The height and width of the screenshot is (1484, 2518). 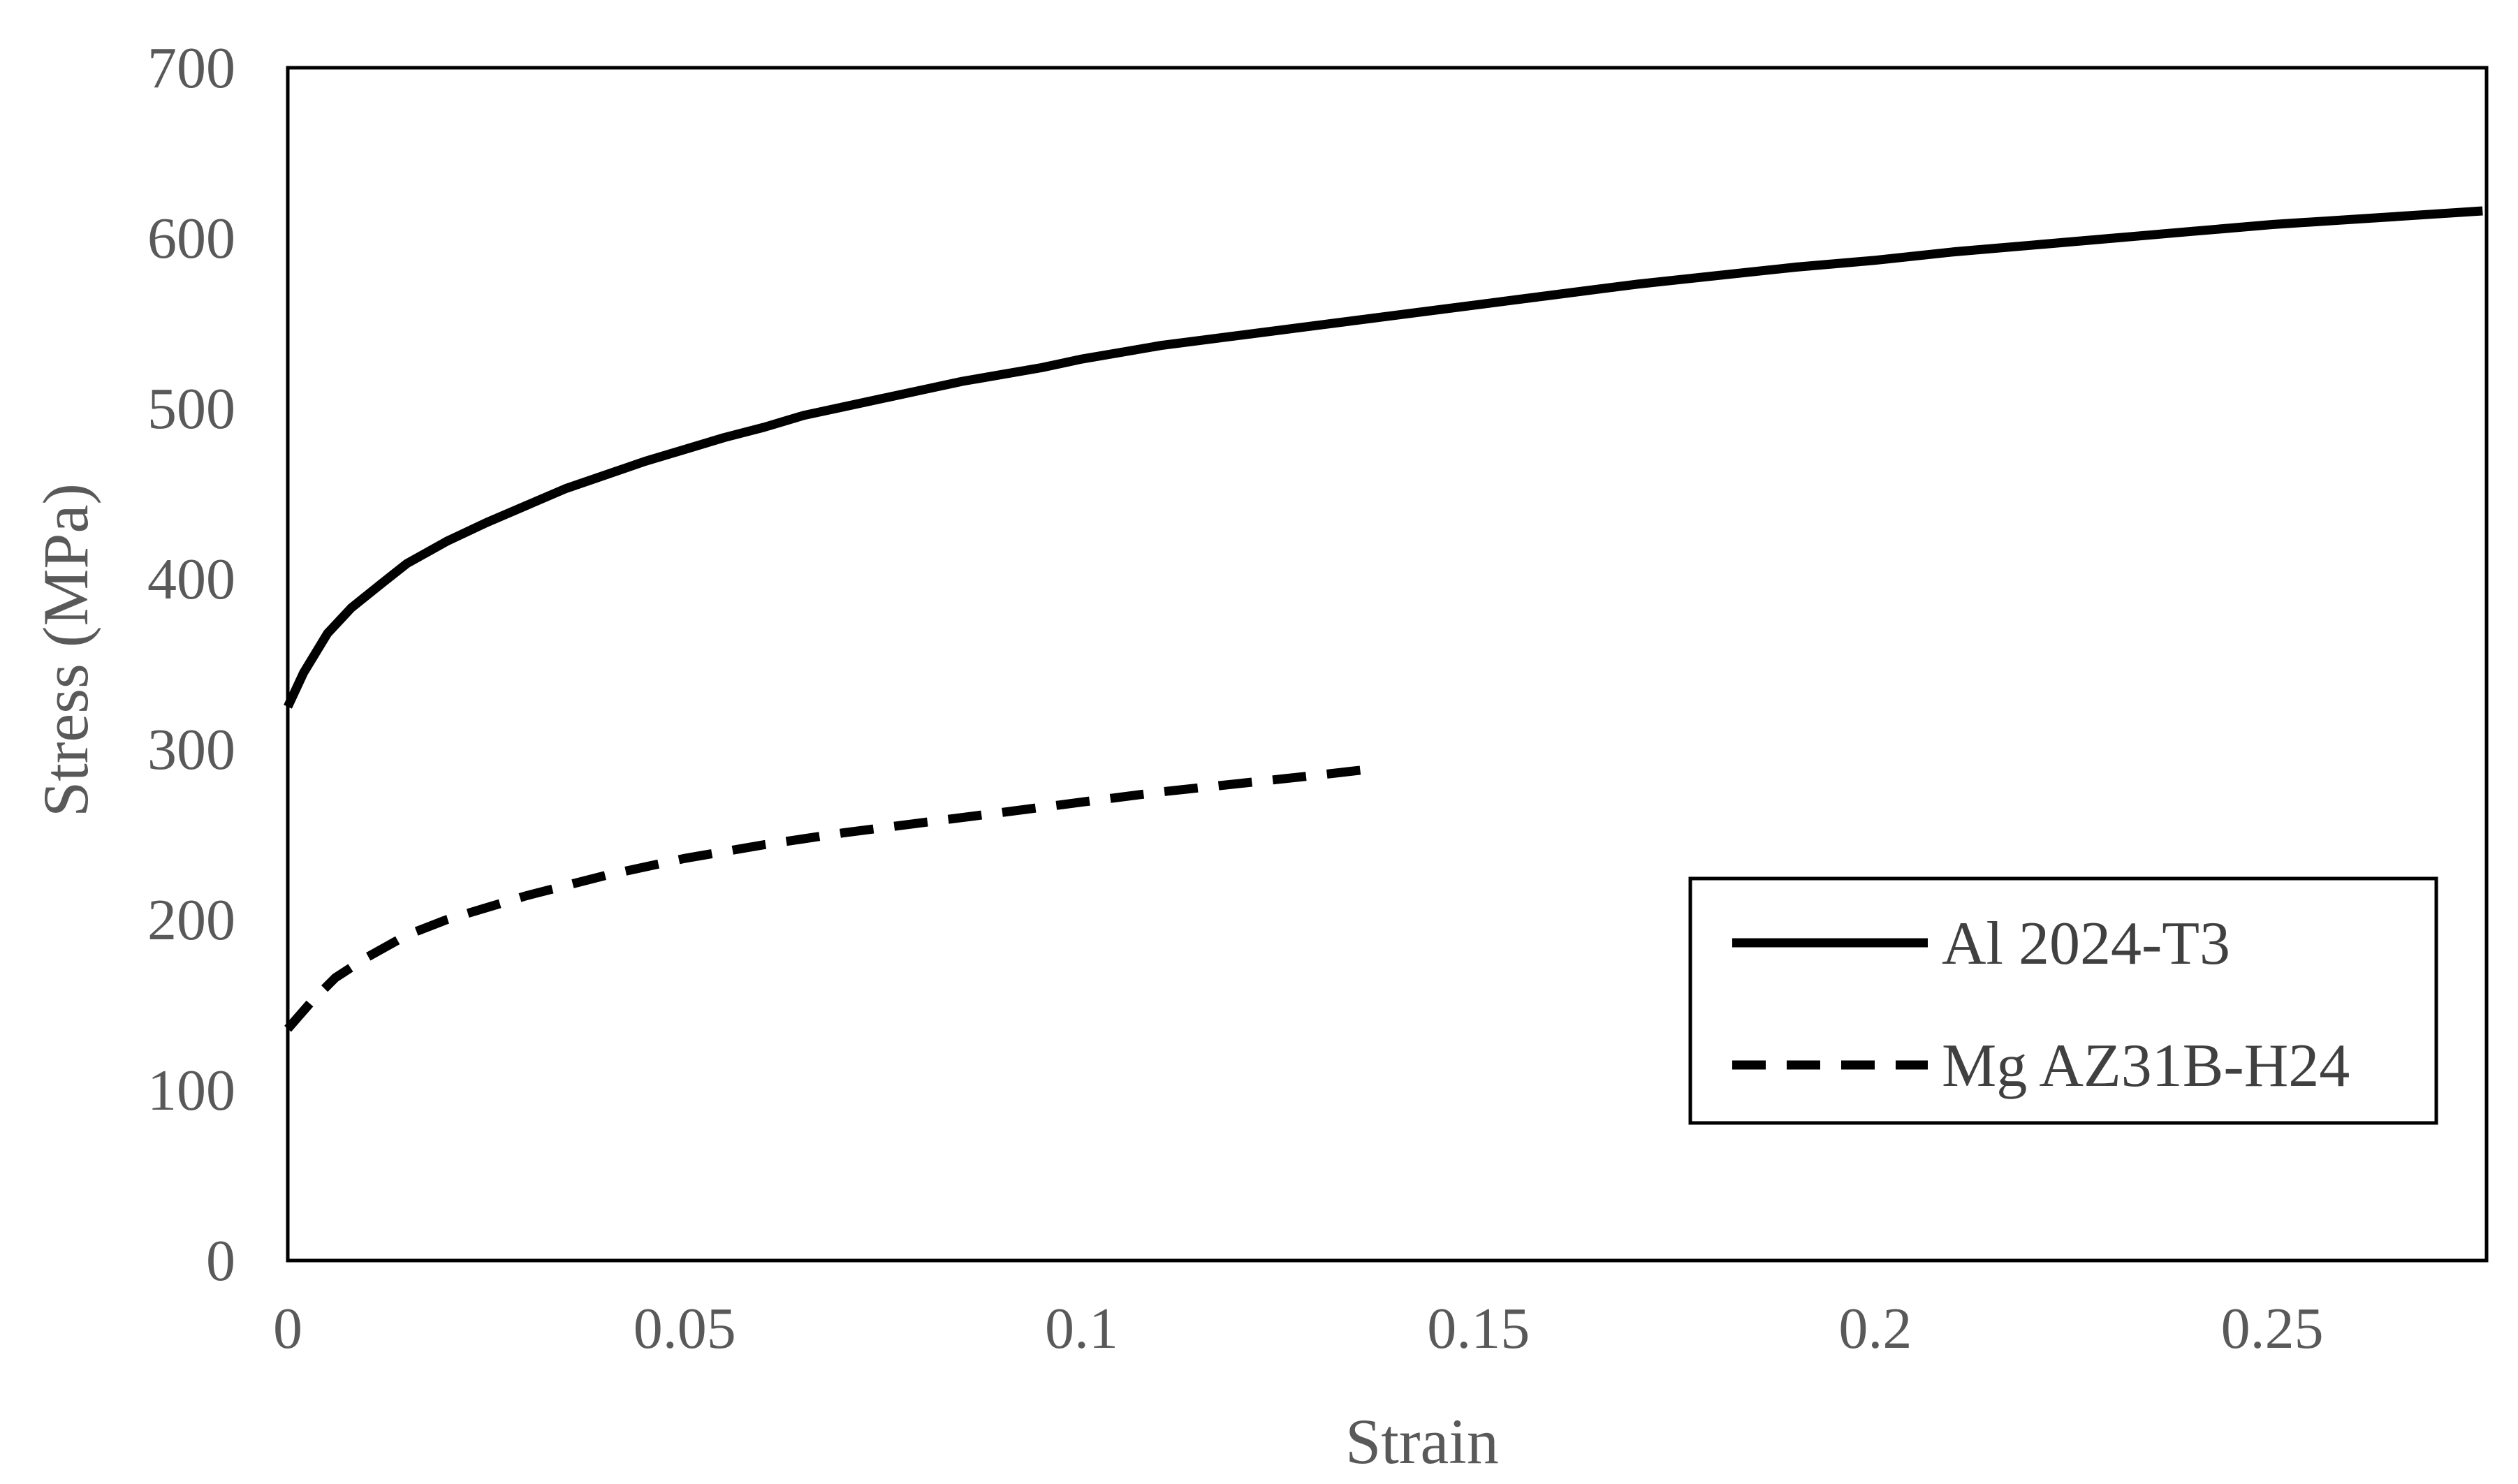 What do you see at coordinates (1875, 1328) in the screenshot?
I see `x-tick-label: 0.2` at bounding box center [1875, 1328].